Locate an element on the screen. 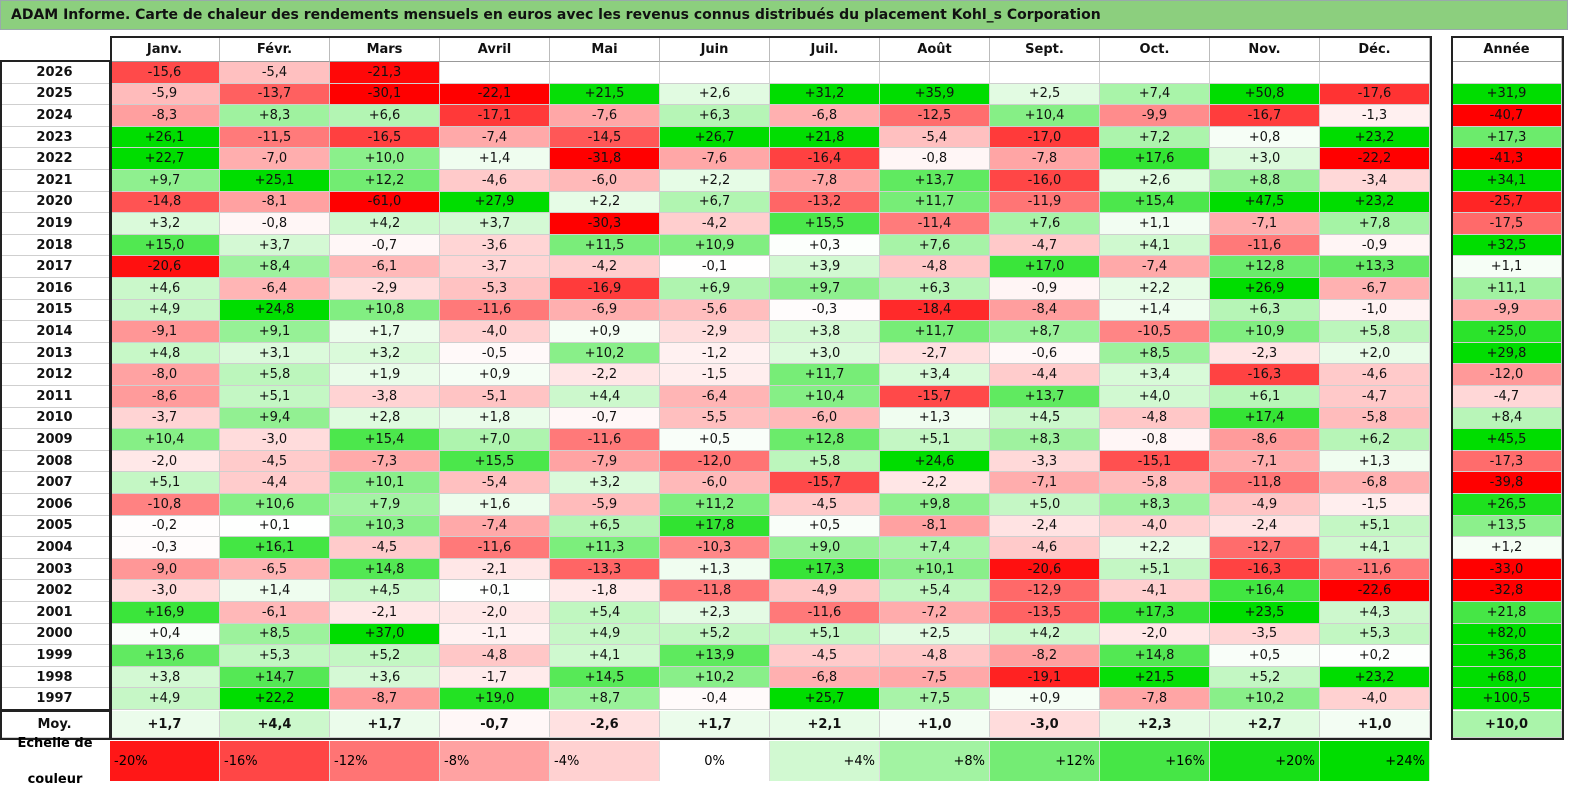 The height and width of the screenshot is (789, 1570). heatmap-cell: +31,2 is located at coordinates (825, 94).